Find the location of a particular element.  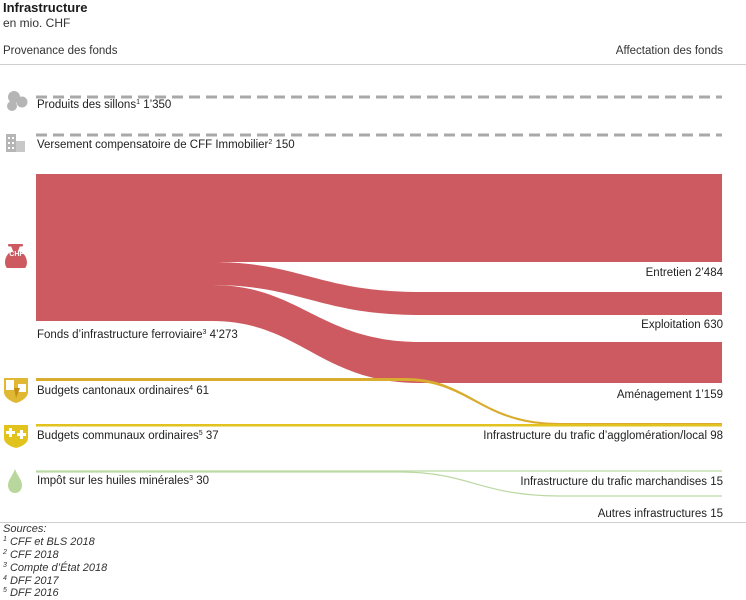

money-bag-icon-text: CHF is located at coordinates (16, 254).